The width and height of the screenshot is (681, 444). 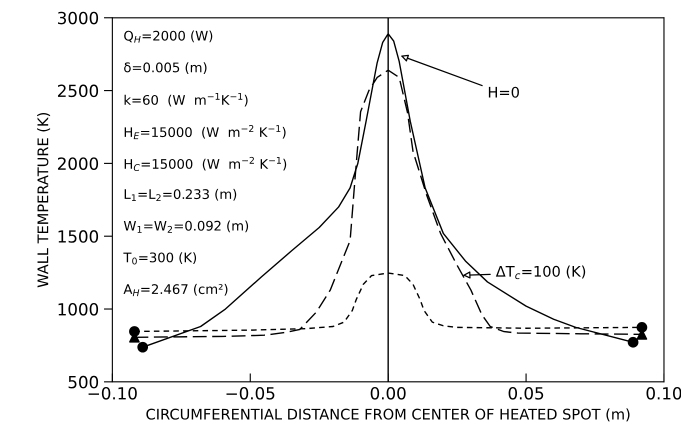 What do you see at coordinates (205, 132) in the screenshot?
I see `annotation: H$_{E}$=15000 (W m$^{−2}$ K$^{−1}$)` at bounding box center [205, 132].